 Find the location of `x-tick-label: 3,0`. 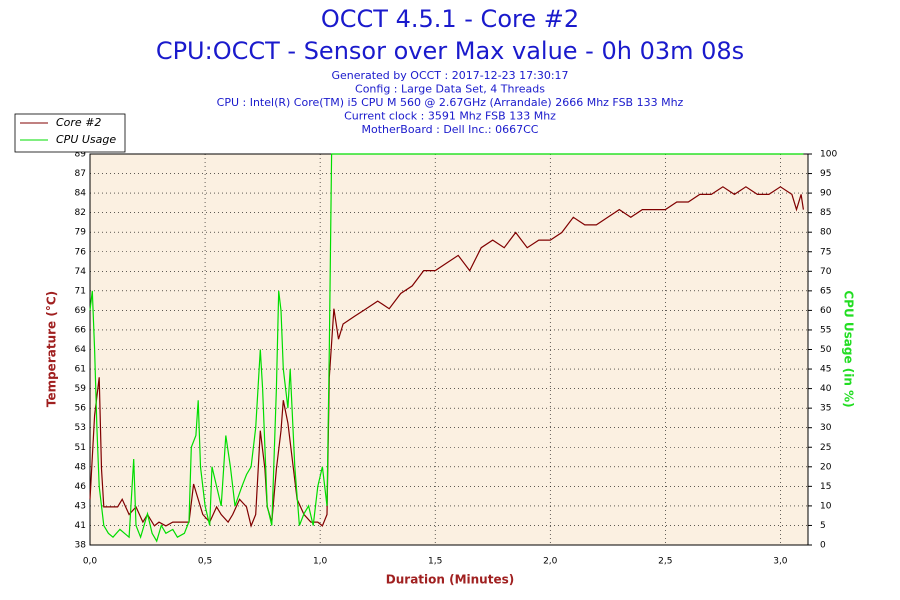

x-tick-label: 3,0 is located at coordinates (780, 562).